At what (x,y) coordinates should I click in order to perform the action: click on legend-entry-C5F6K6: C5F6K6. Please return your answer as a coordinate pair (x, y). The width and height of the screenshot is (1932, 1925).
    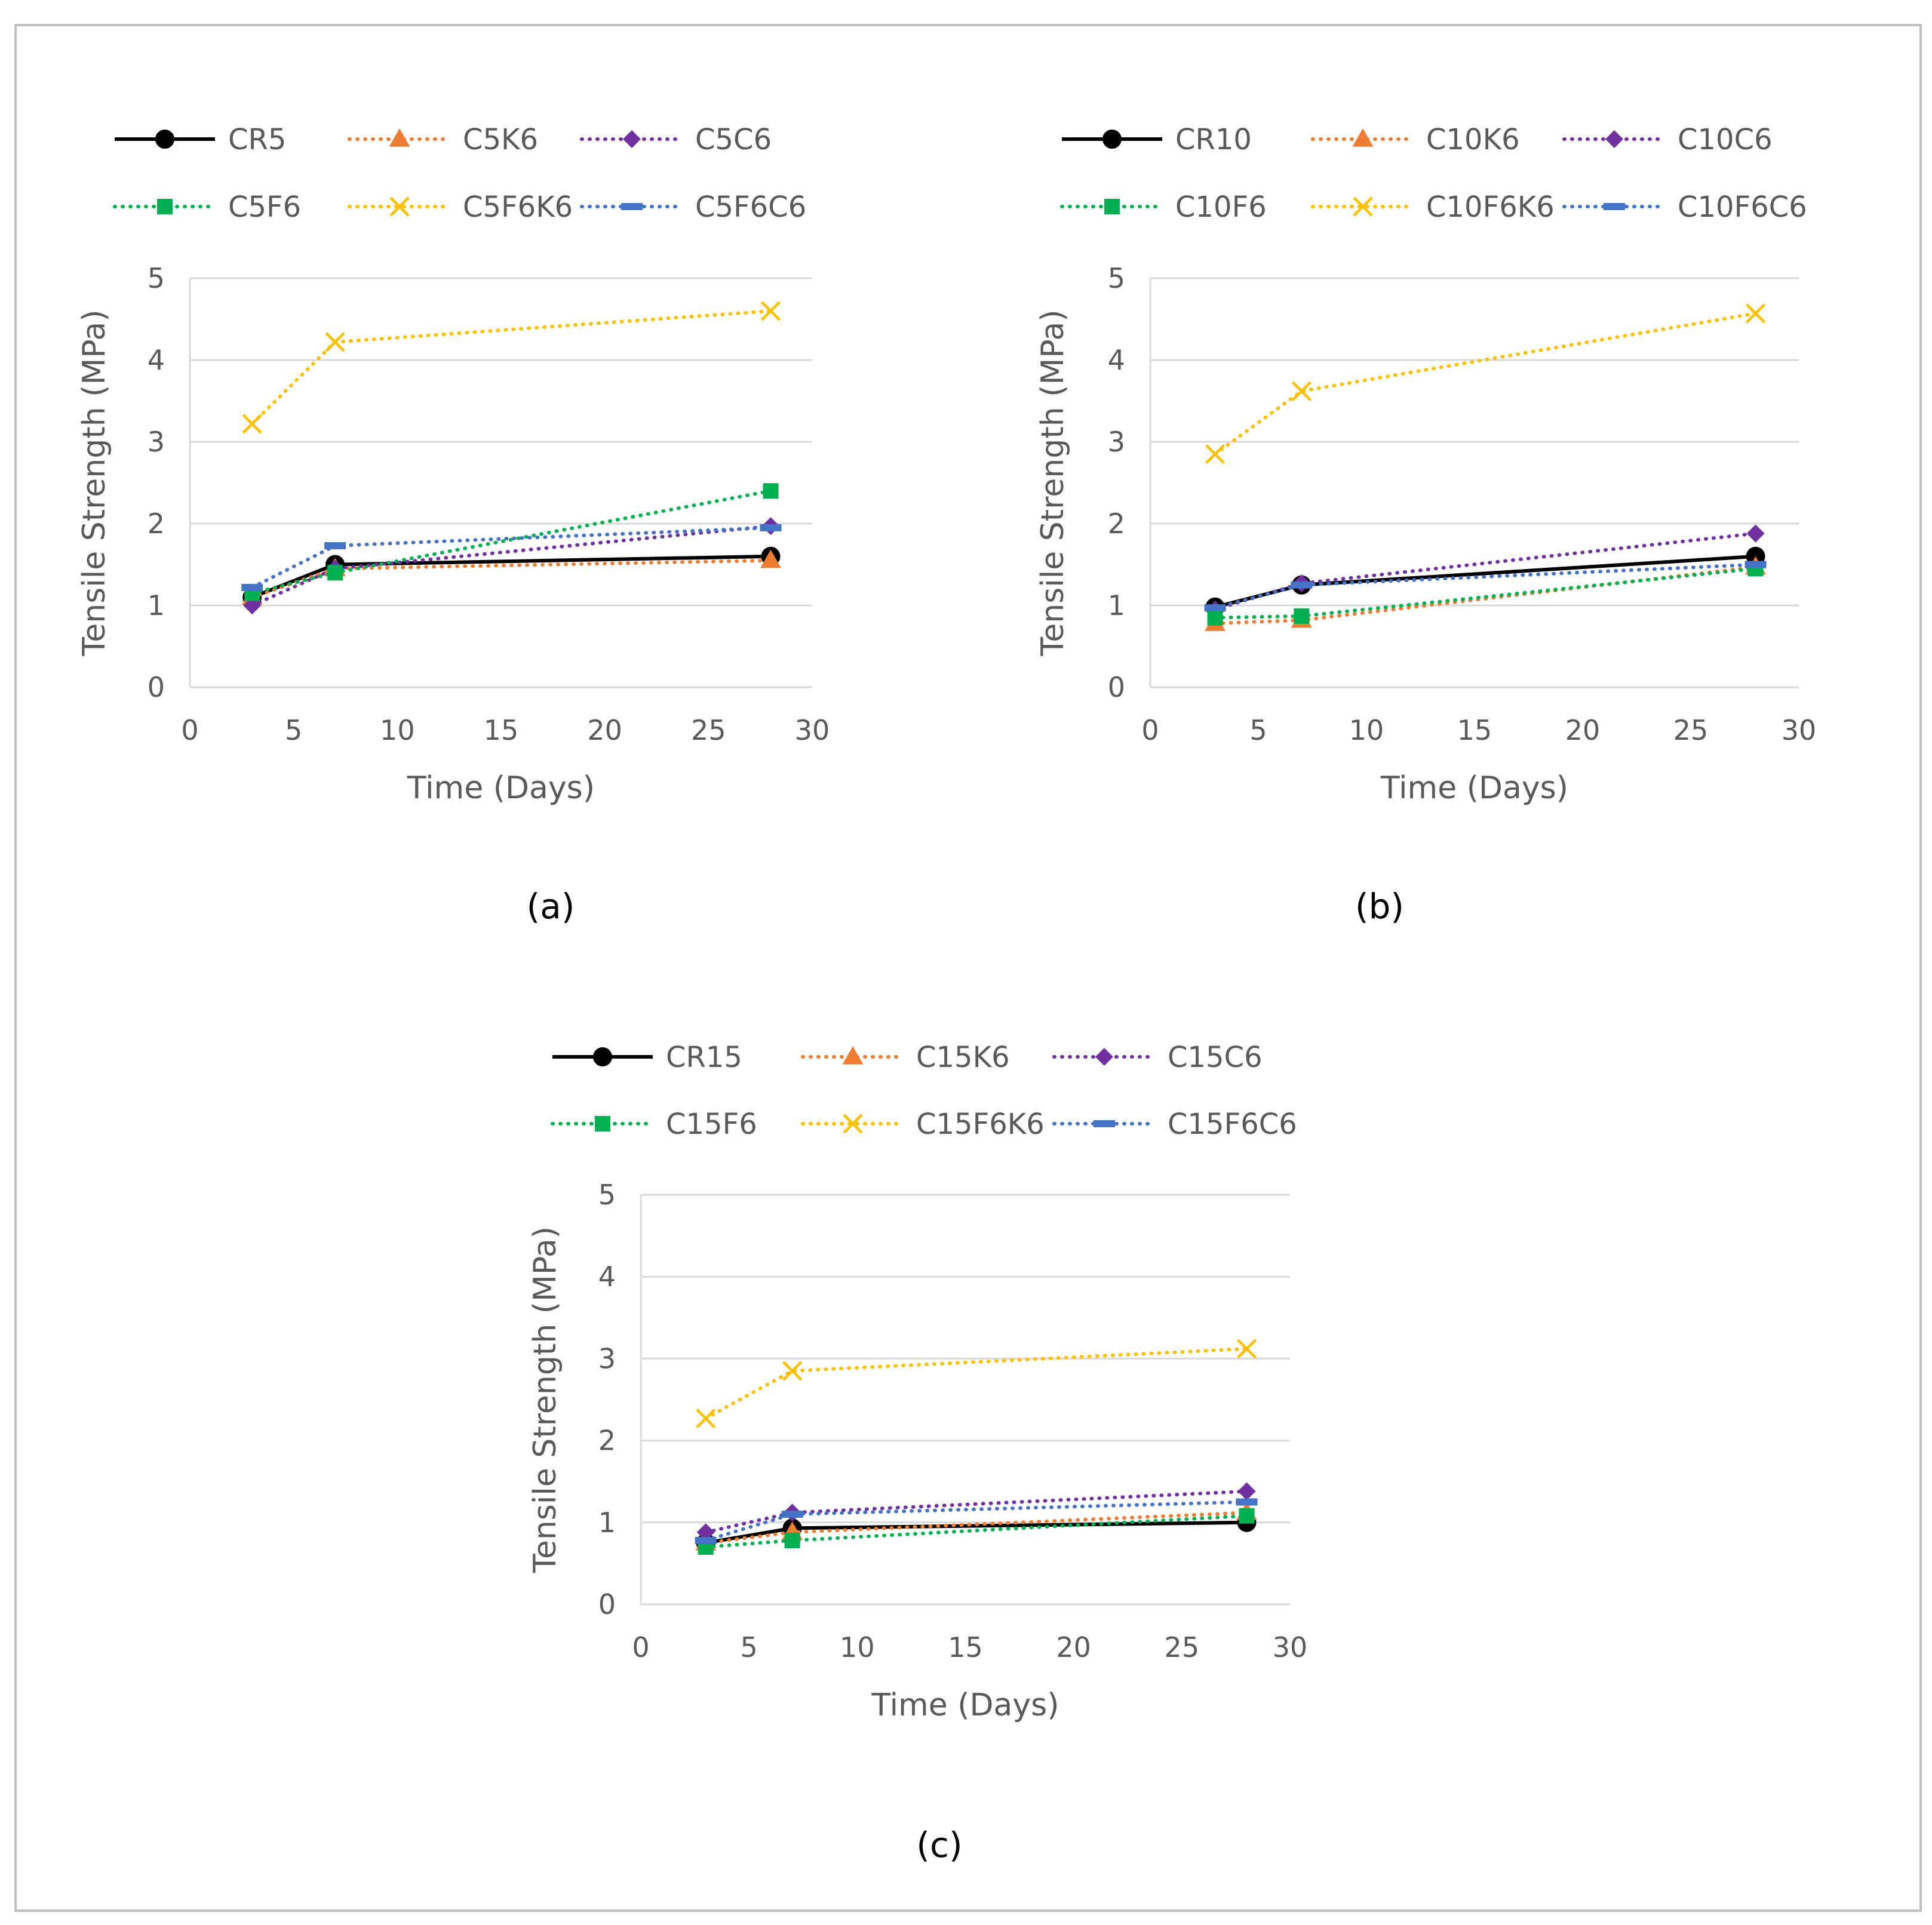
    Looking at the image, I should click on (460, 207).